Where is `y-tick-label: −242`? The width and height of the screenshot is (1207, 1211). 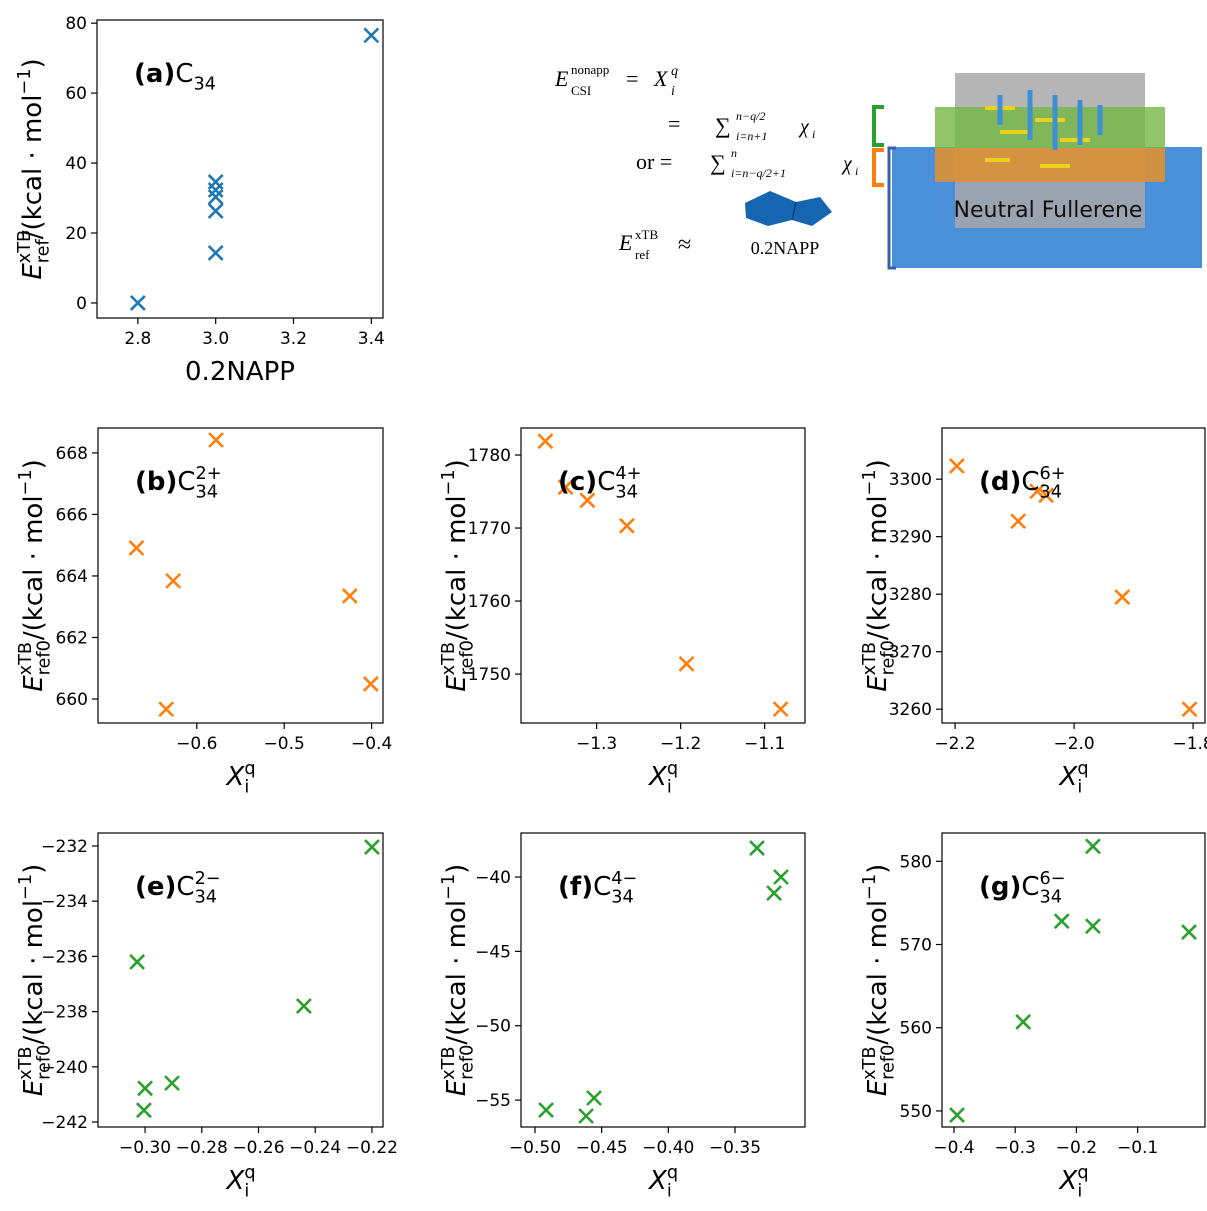 y-tick-label: −242 is located at coordinates (64, 1123).